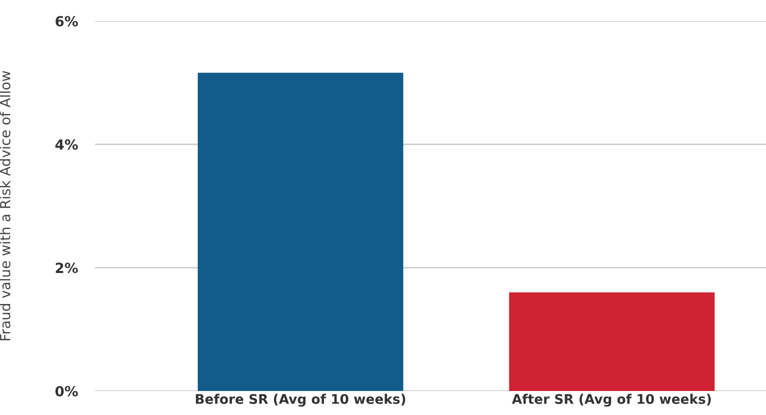  Describe the element at coordinates (301, 400) in the screenshot. I see `x-tick-label: Before SR (Avg of 10 weeks)` at that location.